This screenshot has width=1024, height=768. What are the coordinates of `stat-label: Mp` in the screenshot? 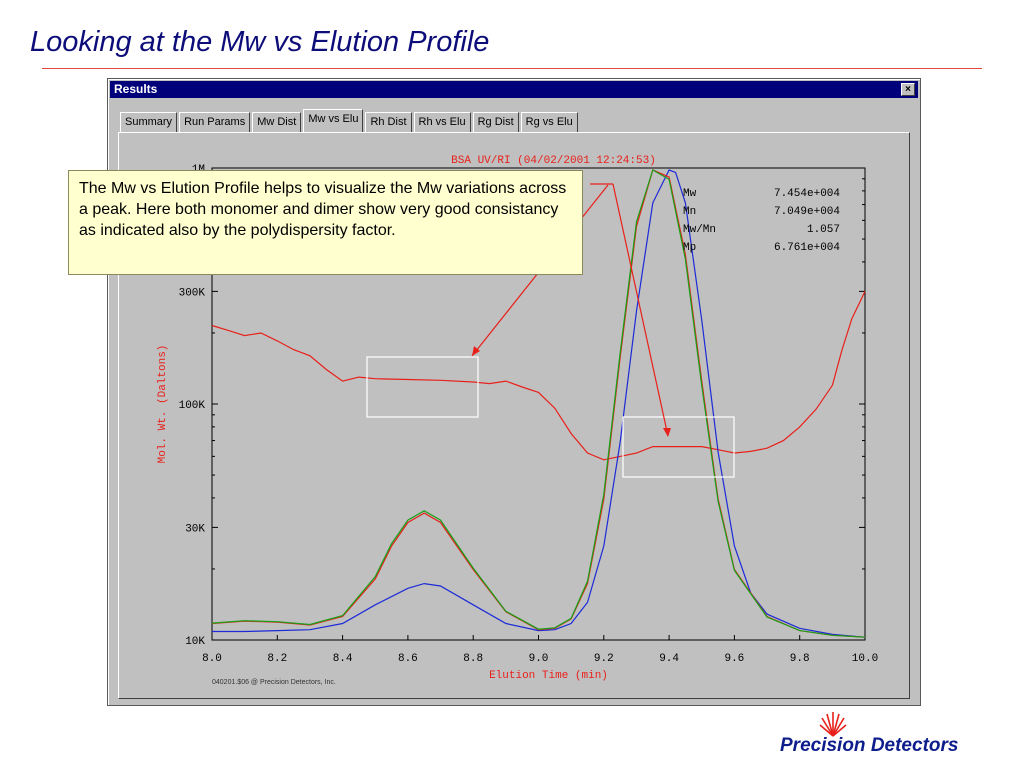 It's located at (689, 248).